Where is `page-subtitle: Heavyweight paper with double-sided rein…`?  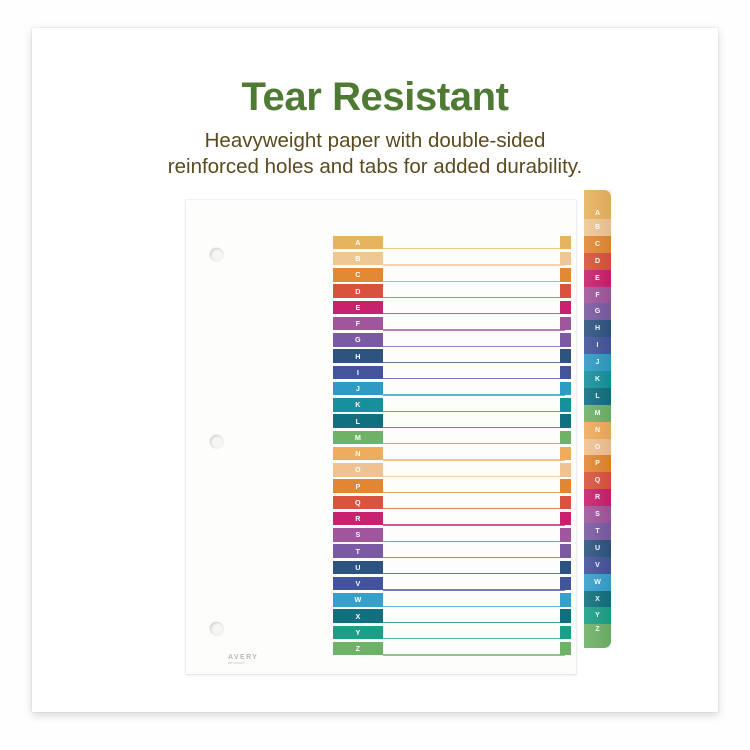
page-subtitle: Heavyweight paper with double-sided rein… is located at coordinates (375, 154).